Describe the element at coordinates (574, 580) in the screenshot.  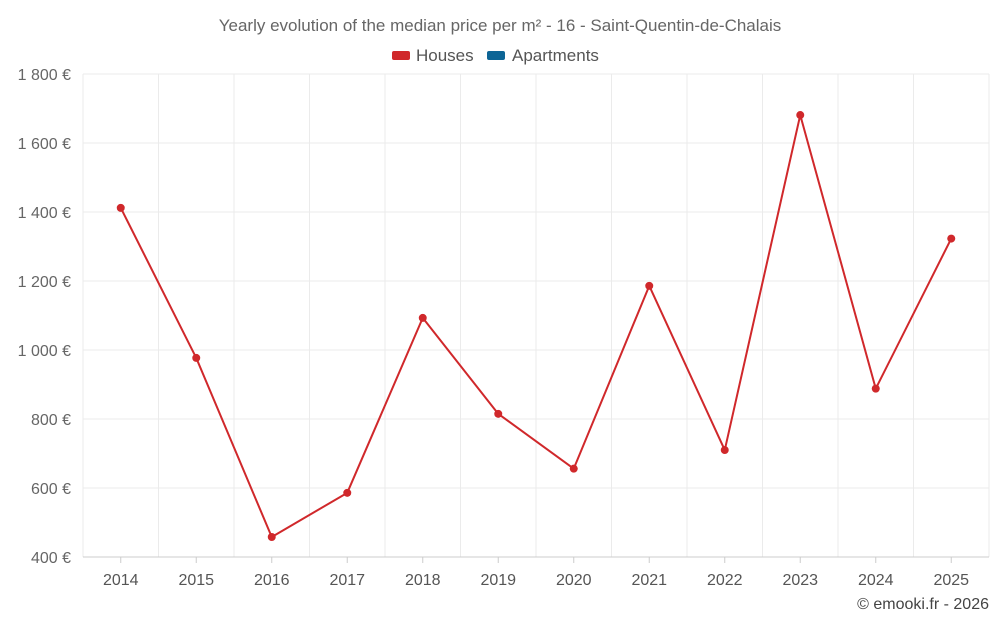
I see `x-tick-label: 2020` at that location.